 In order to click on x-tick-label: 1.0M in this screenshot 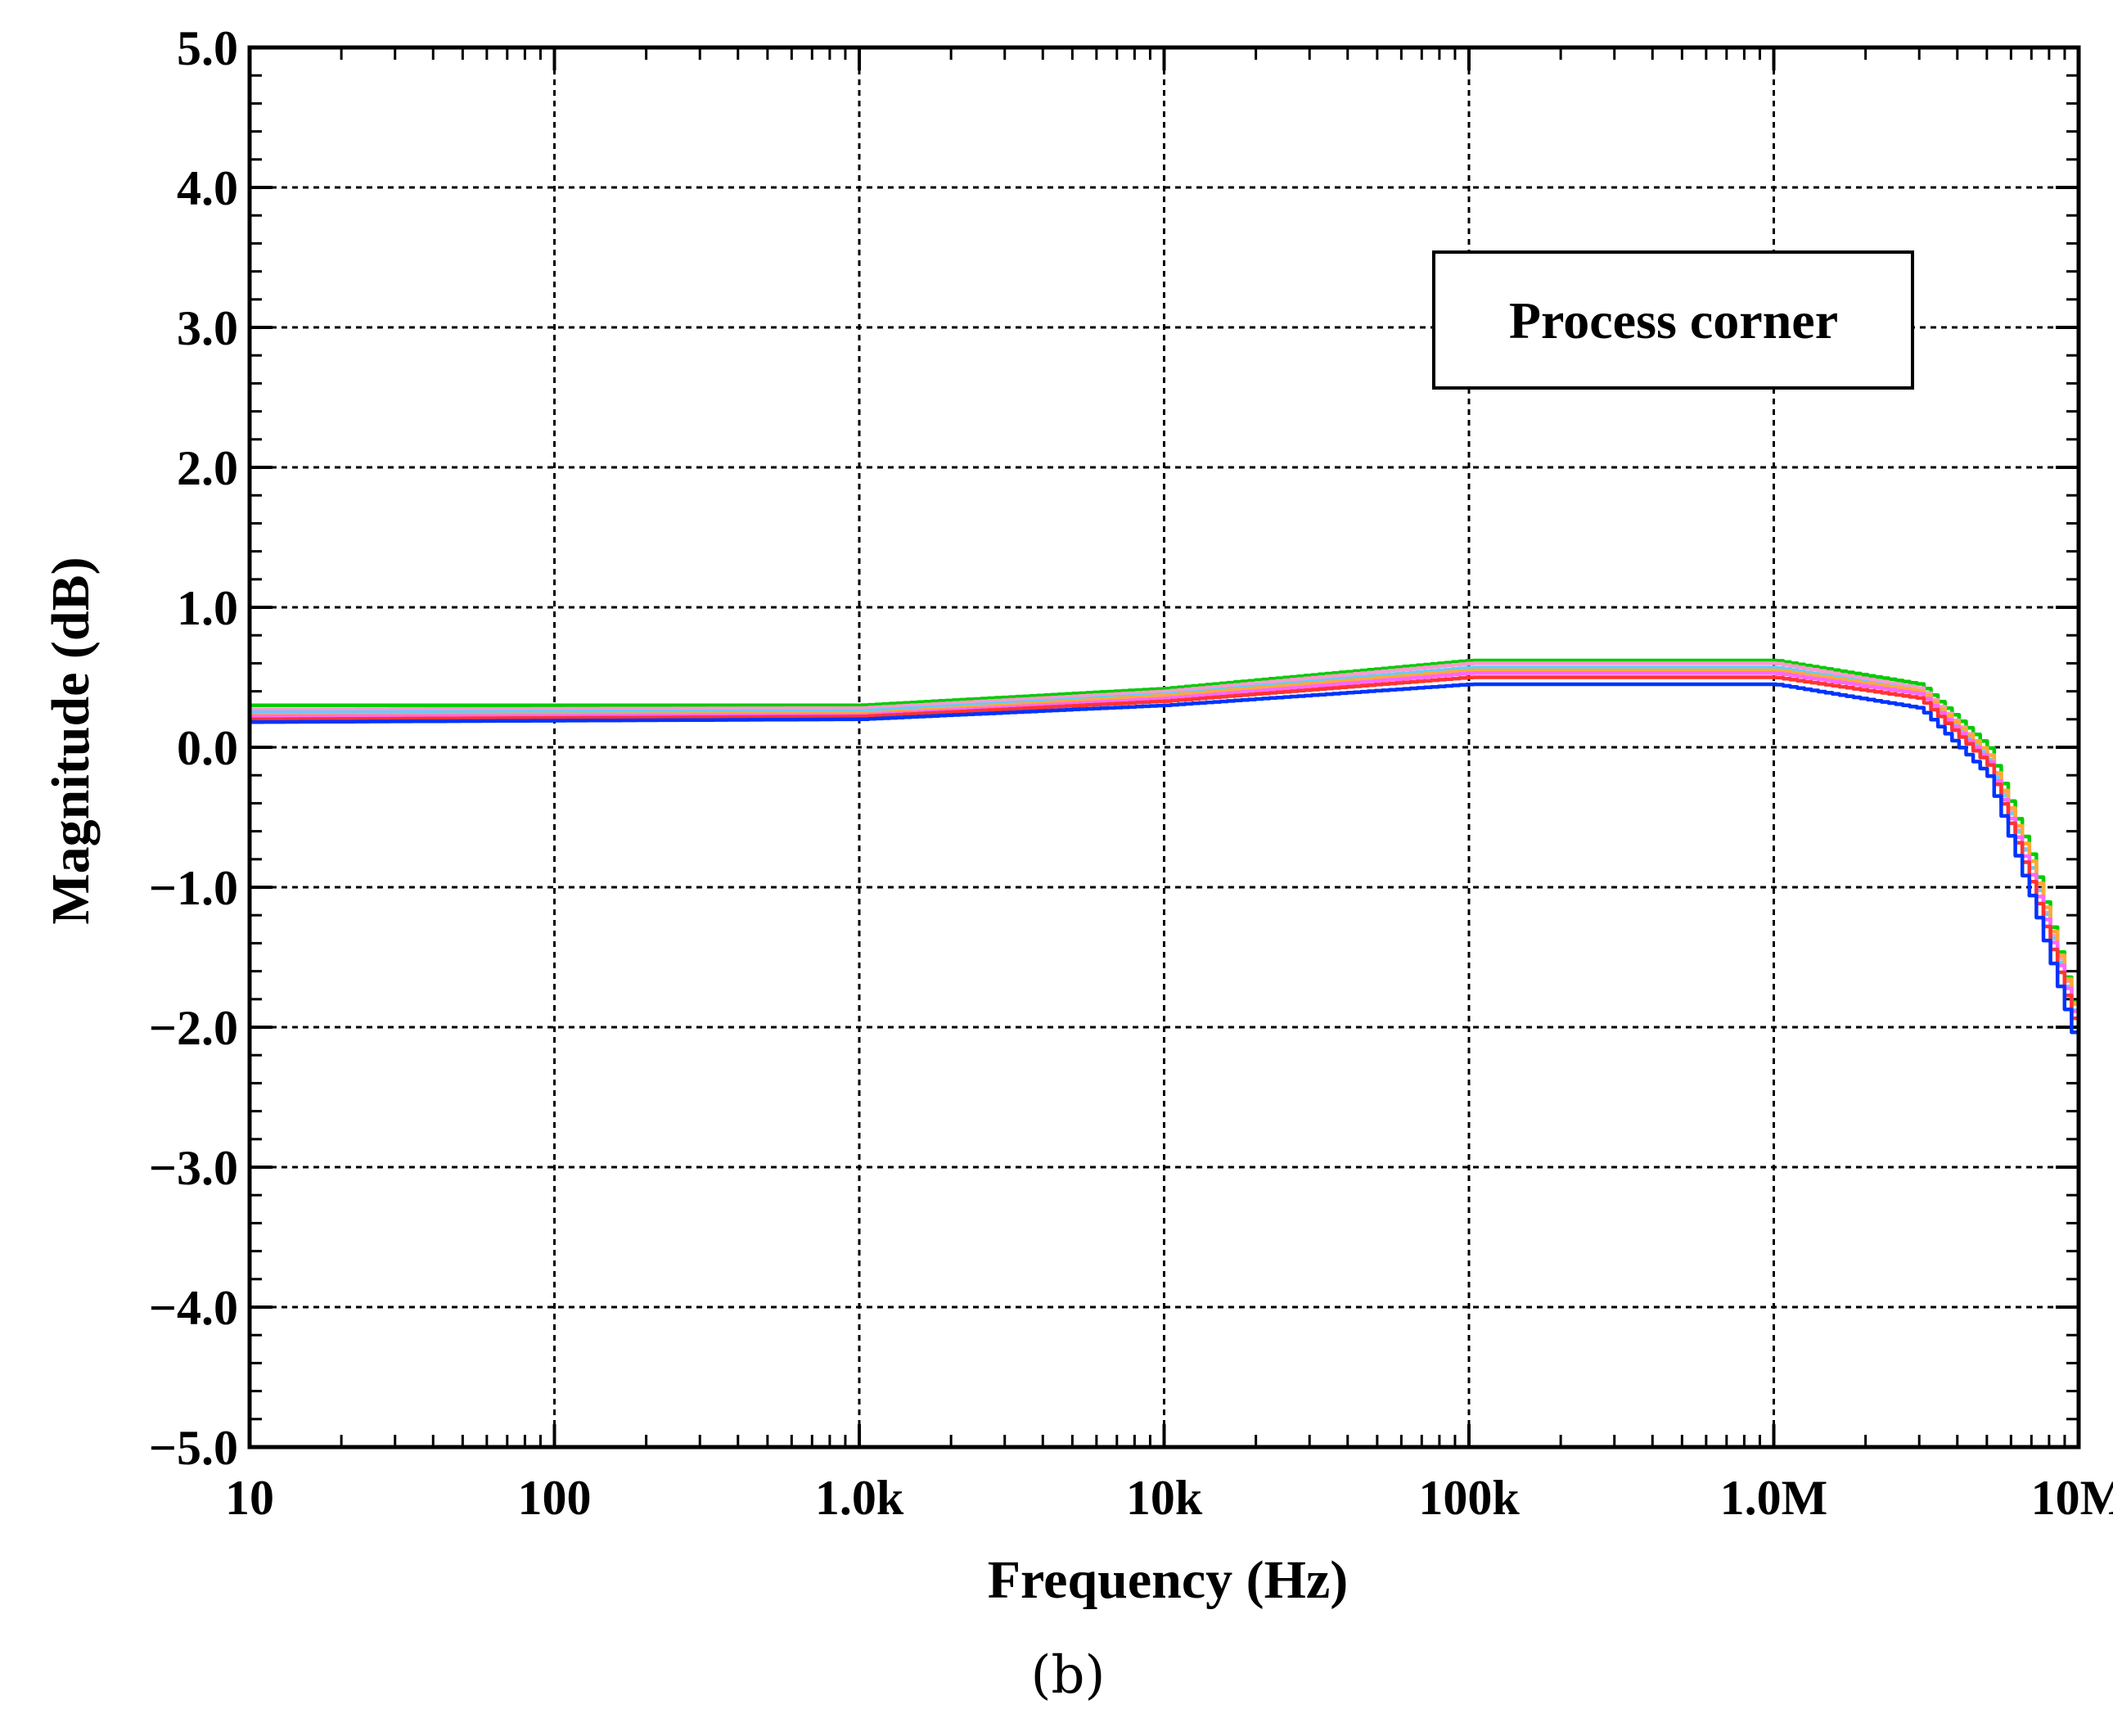, I will do `click(1774, 1498)`.